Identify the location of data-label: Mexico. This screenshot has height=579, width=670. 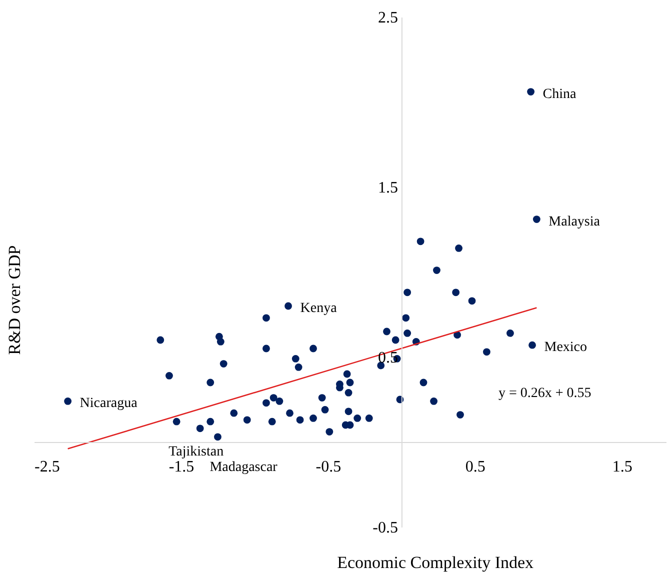
(566, 348).